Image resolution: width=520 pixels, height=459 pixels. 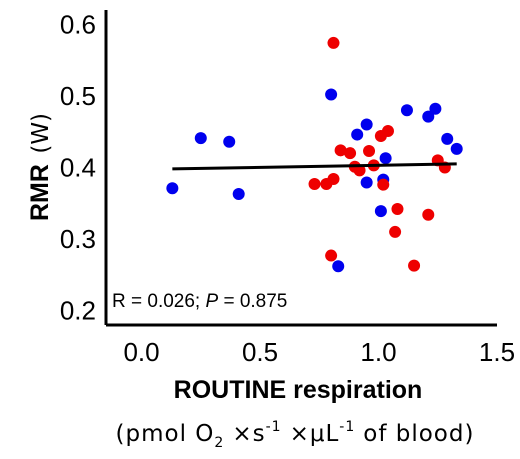 What do you see at coordinates (252, 301) in the screenshot?
I see `p-value-text: = 0.875` at bounding box center [252, 301].